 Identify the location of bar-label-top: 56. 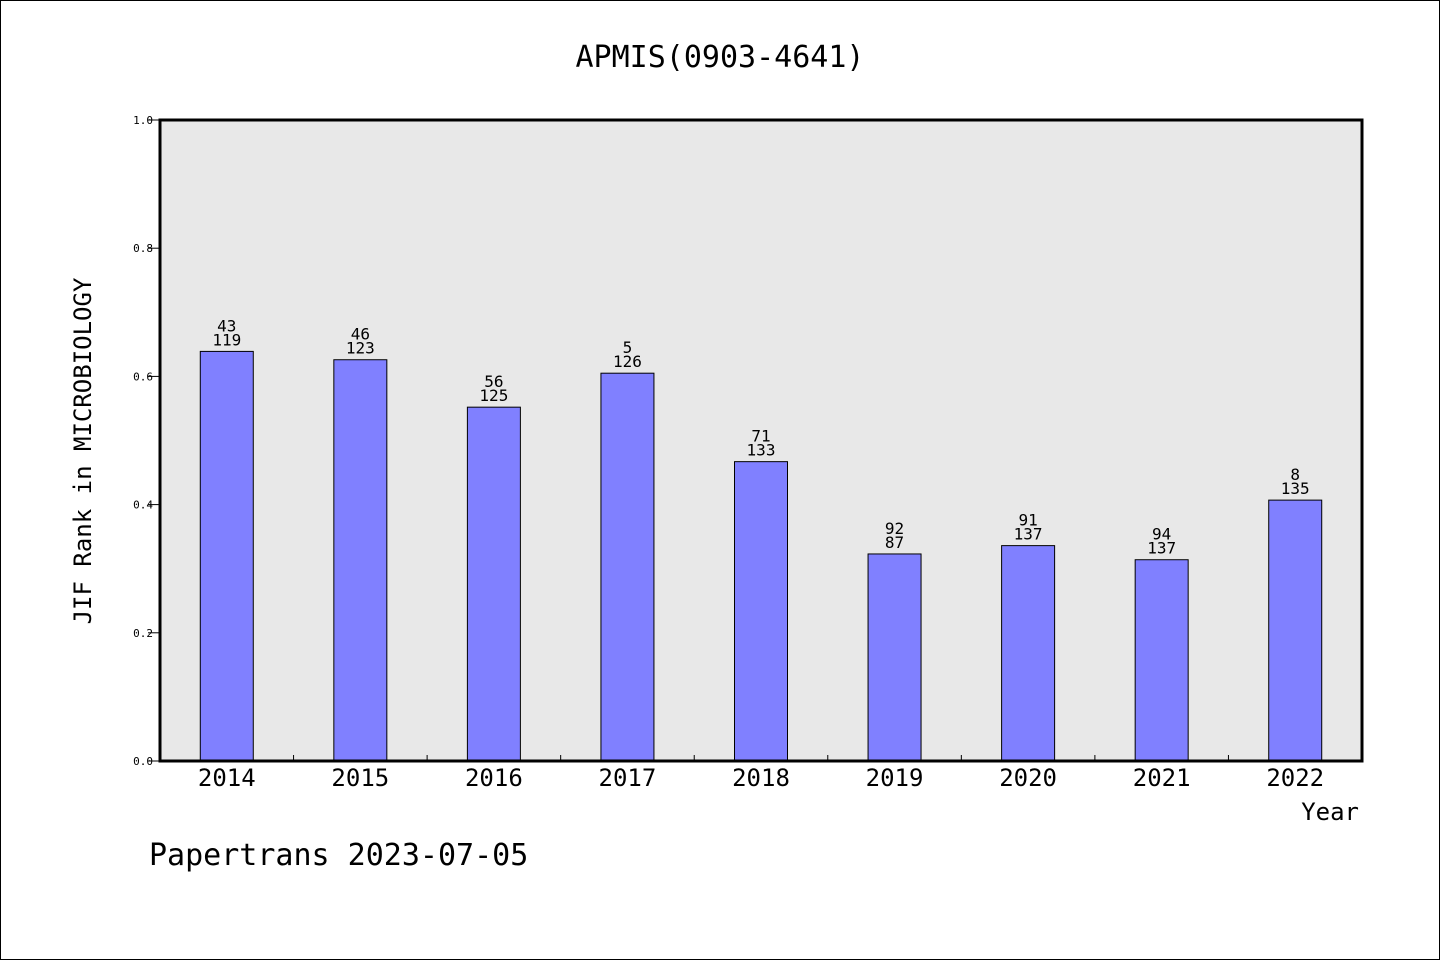
(493, 381).